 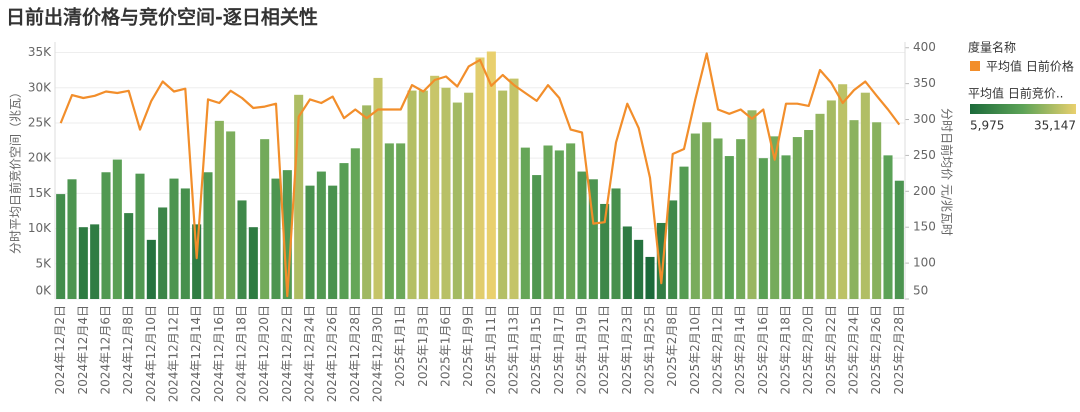 What do you see at coordinates (40, 228) in the screenshot?
I see `y-tick-label: 10K` at bounding box center [40, 228].